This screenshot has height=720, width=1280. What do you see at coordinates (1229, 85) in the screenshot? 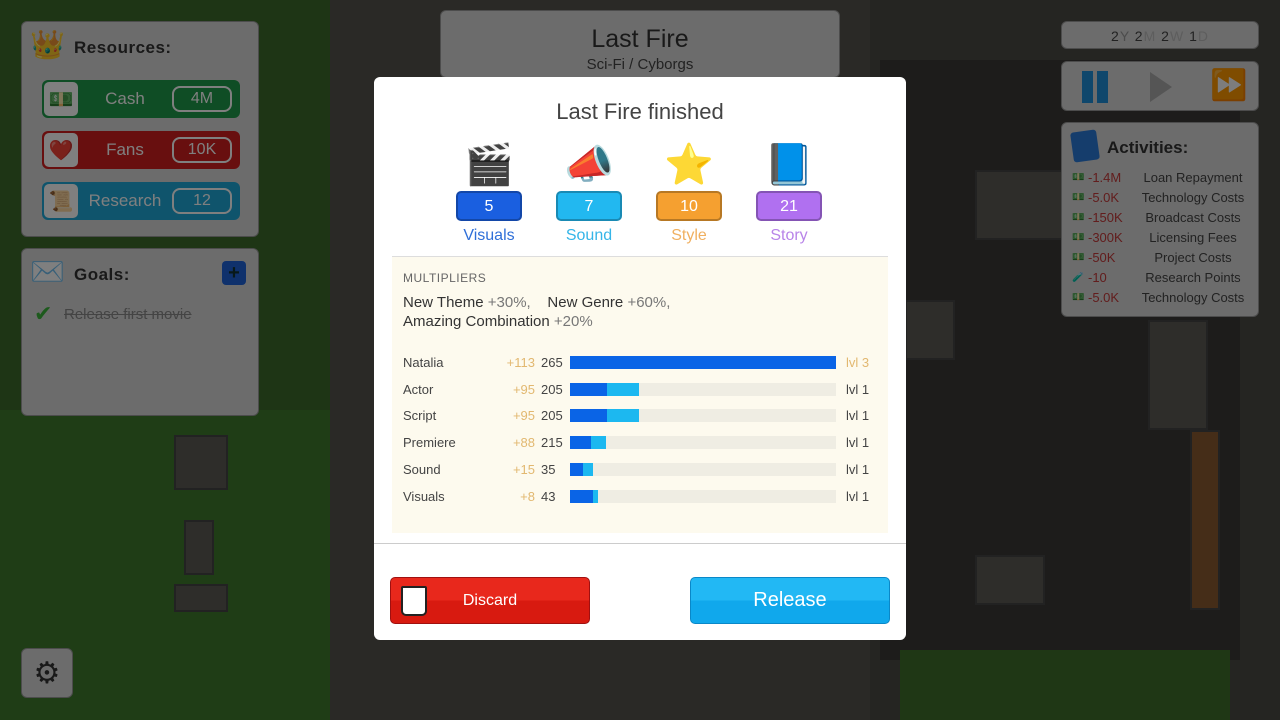
I see `fast-forward-button: ⏩` at bounding box center [1229, 85].